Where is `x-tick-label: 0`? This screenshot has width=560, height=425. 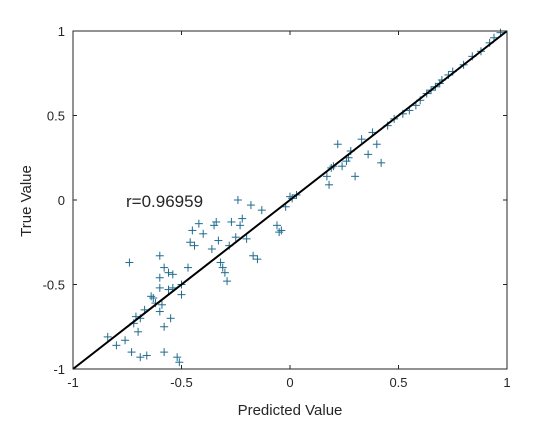 x-tick-label: 0 is located at coordinates (289, 382).